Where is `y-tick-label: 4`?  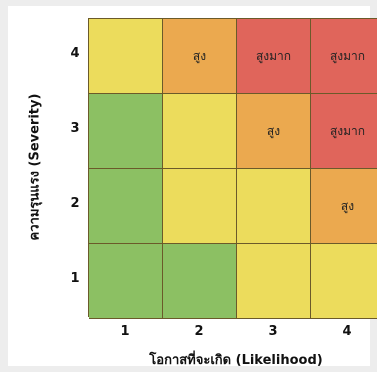 y-tick-label: 4 is located at coordinates (75, 53).